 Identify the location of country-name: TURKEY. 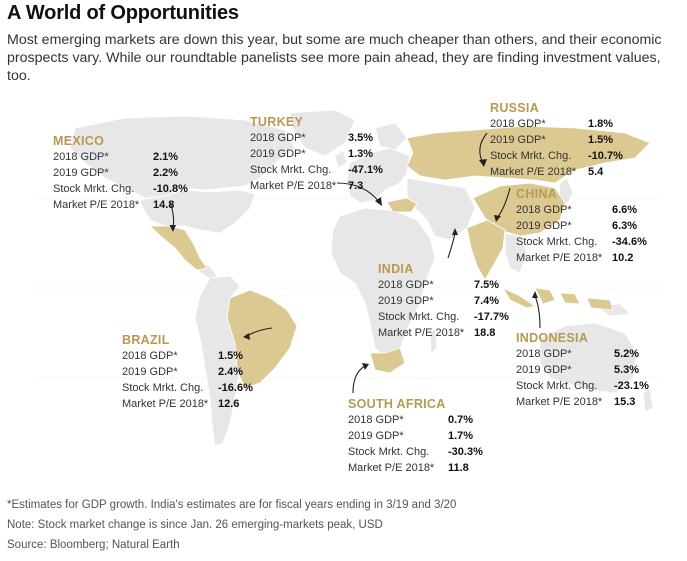
(277, 122).